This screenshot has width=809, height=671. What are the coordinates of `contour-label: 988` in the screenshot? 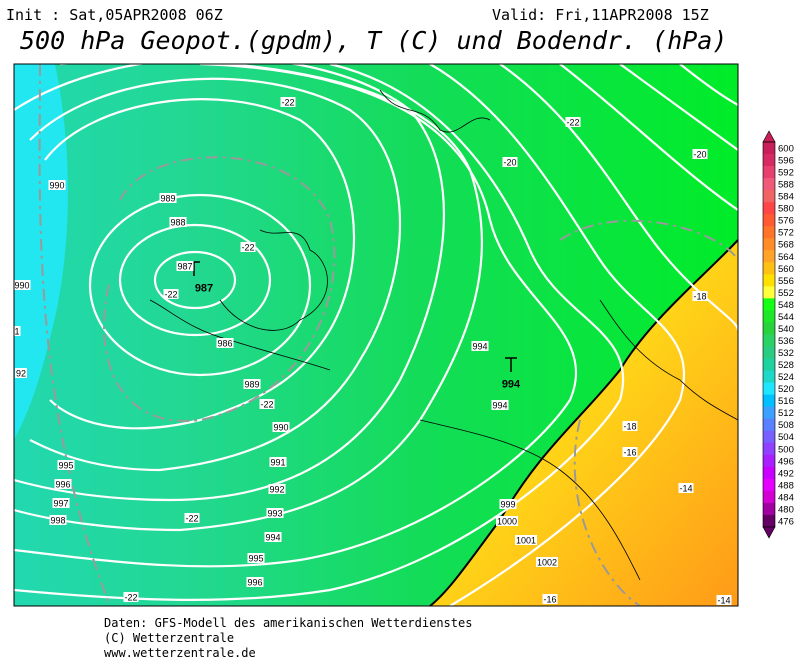 It's located at (177, 223).